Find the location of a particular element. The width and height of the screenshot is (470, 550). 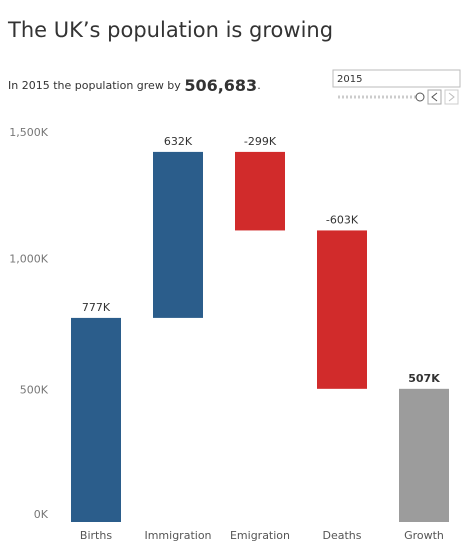

chart-title: The UK’s population is growing is located at coordinates (170, 30).